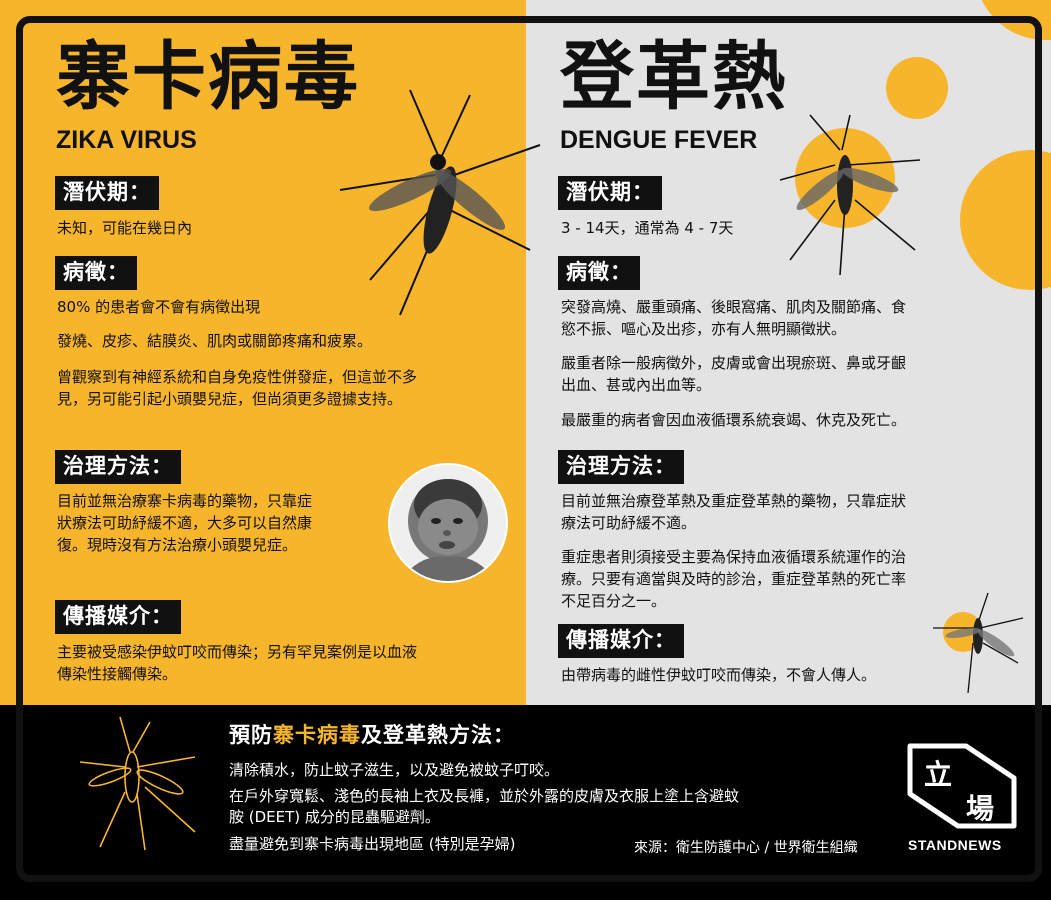 The image size is (1051, 900). Describe the element at coordinates (734, 363) in the screenshot. I see `dengue-symptoms-text: 嚴重者除一般病徵外，皮膚或會出現瘀斑、鼻或牙齦` at that location.